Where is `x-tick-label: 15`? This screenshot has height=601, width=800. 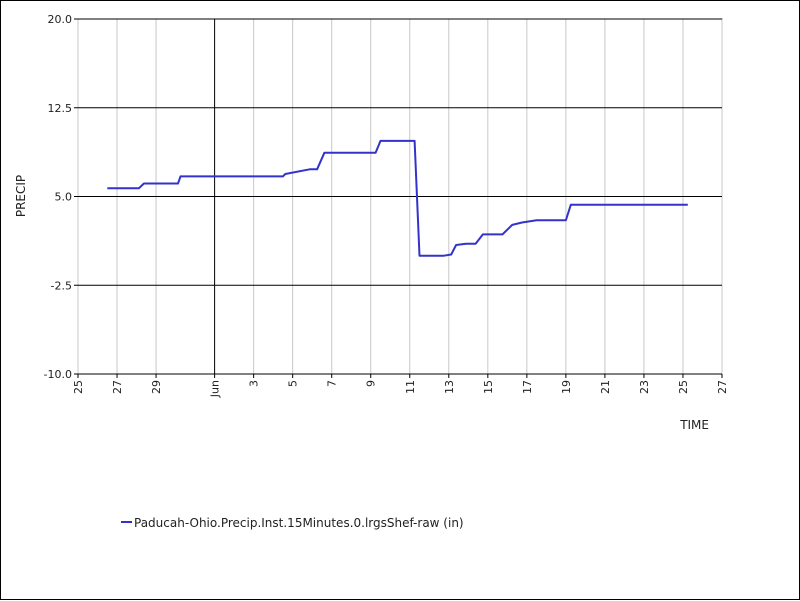
x-tick-label: 15 is located at coordinates (488, 387).